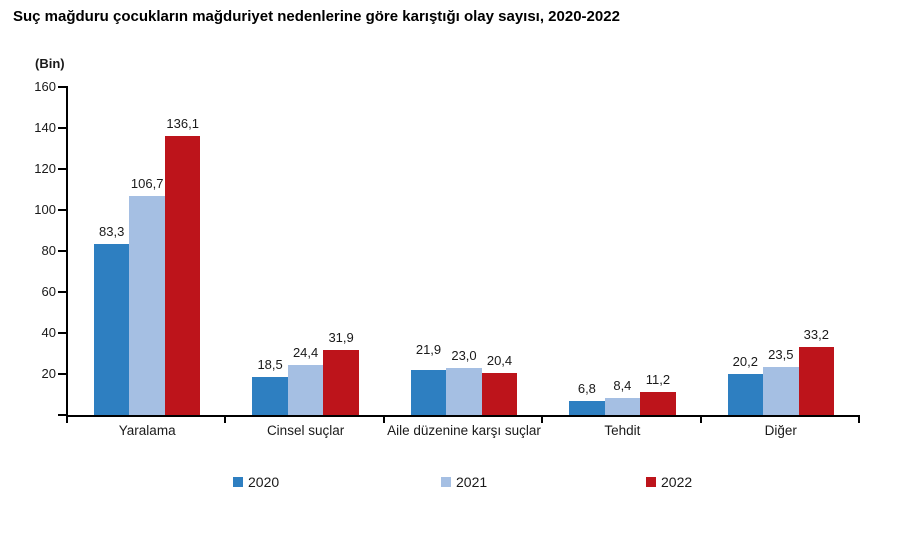  Describe the element at coordinates (341, 337) in the screenshot. I see `bar-value-label: 31,9` at that location.